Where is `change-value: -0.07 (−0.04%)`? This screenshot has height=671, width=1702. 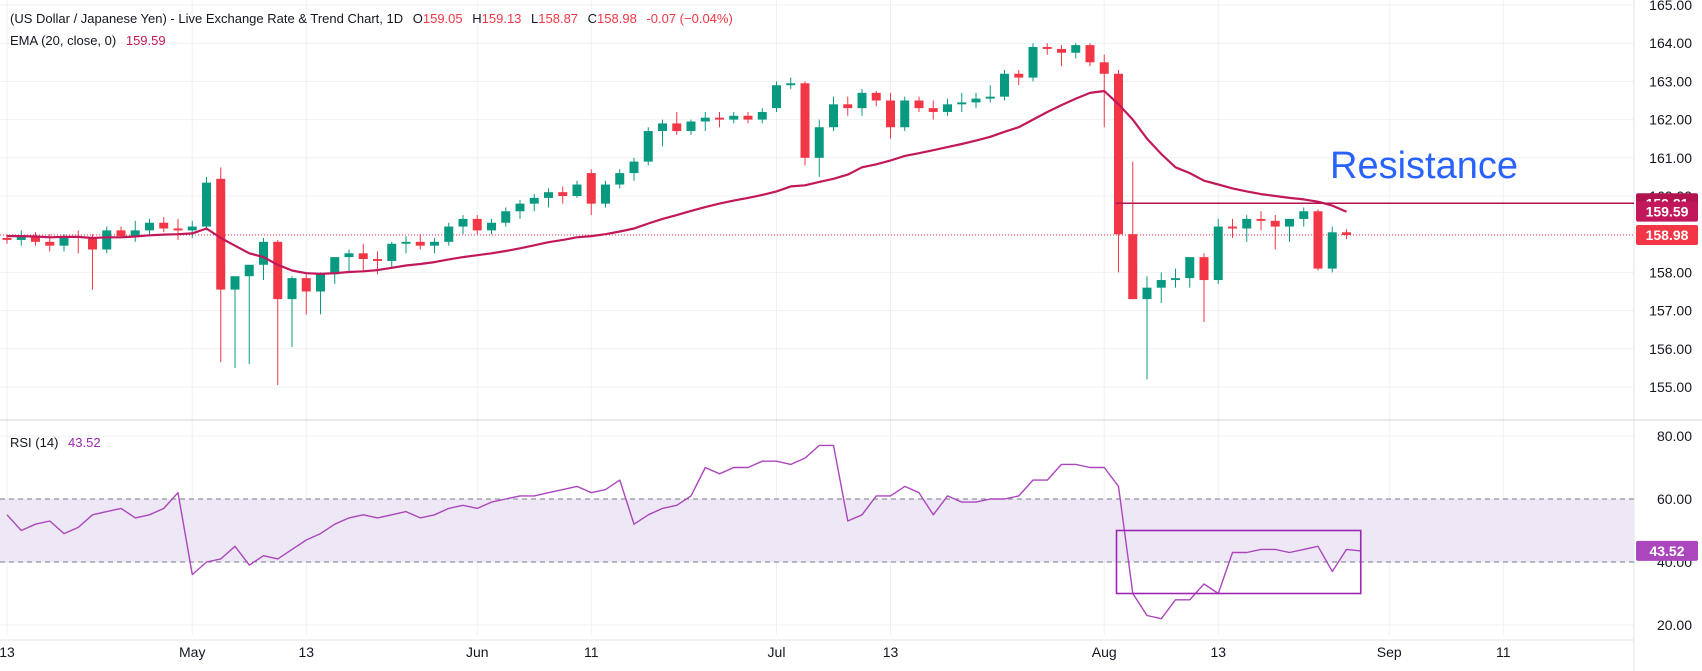 change-value: -0.07 (−0.04%) is located at coordinates (689, 18).